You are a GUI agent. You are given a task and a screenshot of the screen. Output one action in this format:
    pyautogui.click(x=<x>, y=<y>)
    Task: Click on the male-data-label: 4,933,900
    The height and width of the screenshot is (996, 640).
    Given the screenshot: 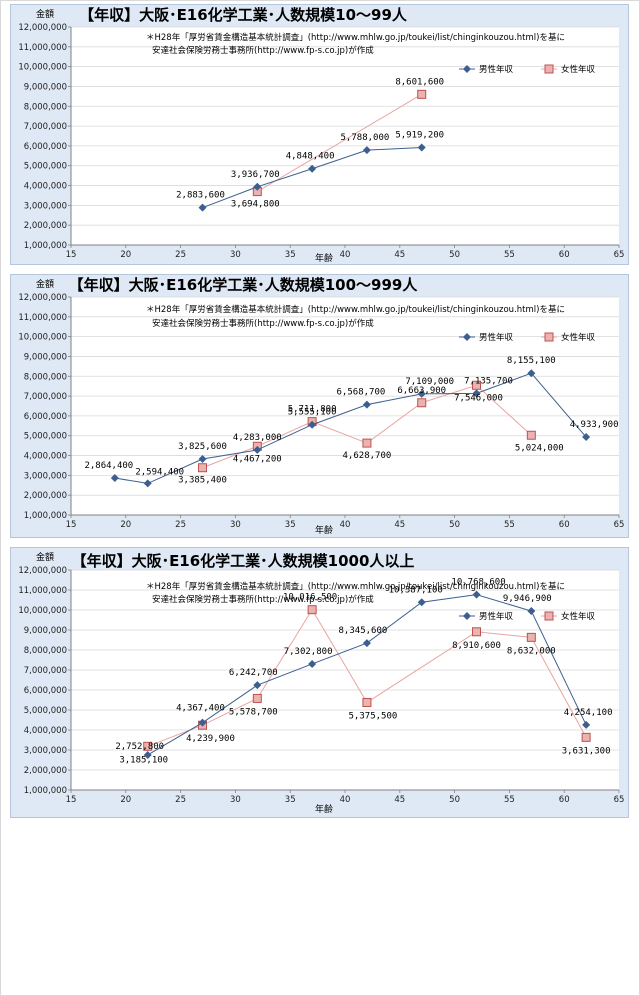 What is the action you would take?
    pyautogui.click(x=594, y=425)
    